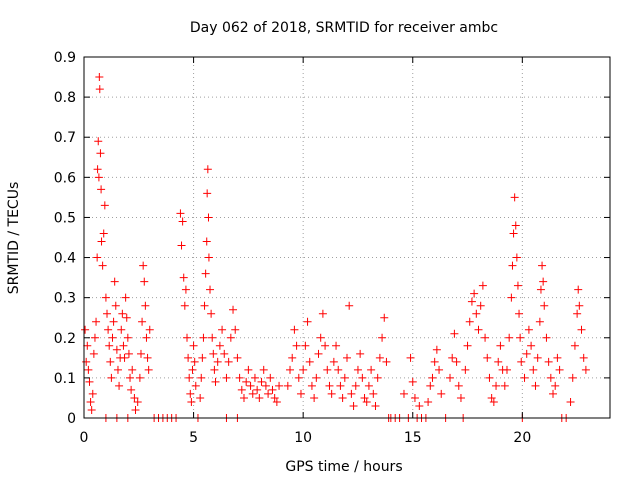 This screenshot has height=480, width=640. What do you see at coordinates (71, 419) in the screenshot?
I see `y-tick-label: 0` at bounding box center [71, 419].